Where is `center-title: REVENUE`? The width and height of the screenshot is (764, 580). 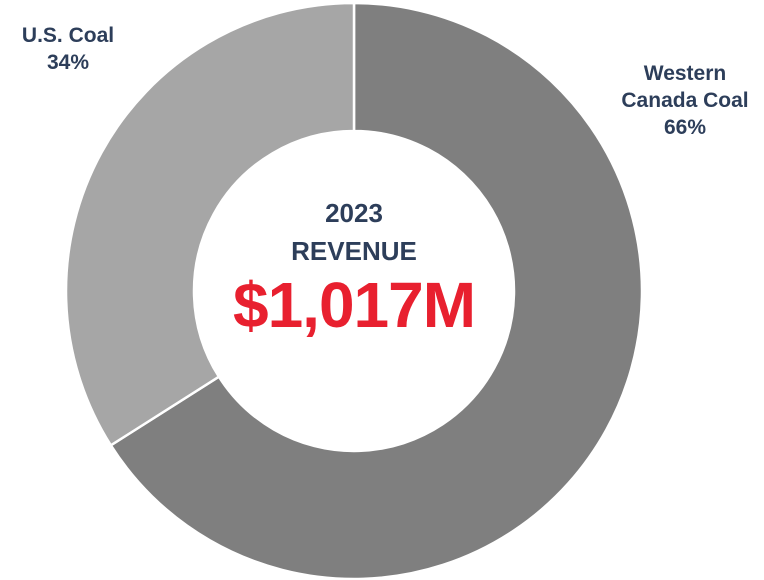 center-title: REVENUE is located at coordinates (354, 251).